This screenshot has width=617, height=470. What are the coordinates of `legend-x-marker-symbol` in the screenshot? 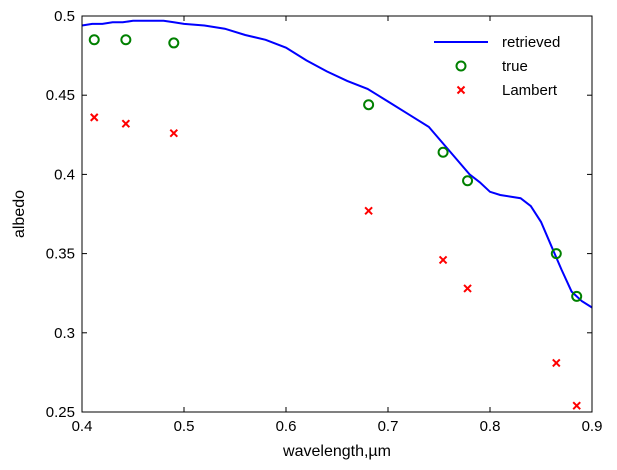 It's located at (461, 90).